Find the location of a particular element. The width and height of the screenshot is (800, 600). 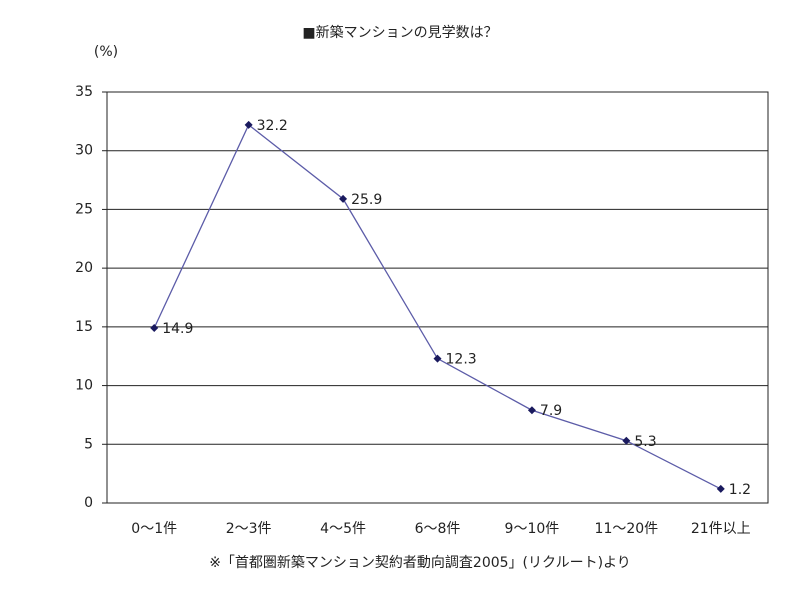

x-tick-label: 9〜10件 is located at coordinates (532, 529).